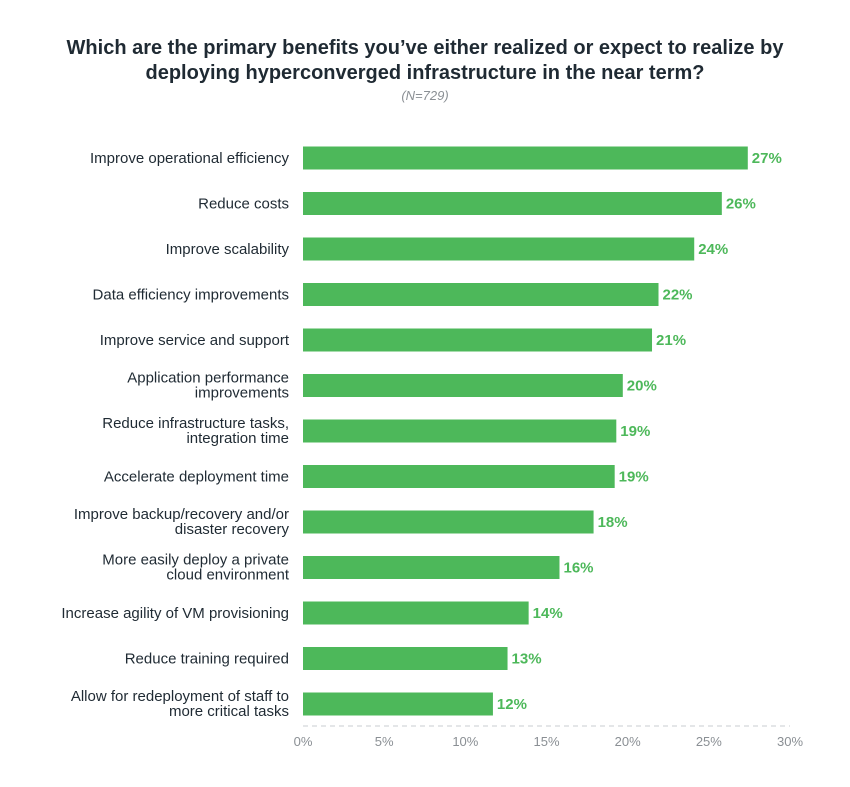  I want to click on value-label: 12%, so click(512, 704).